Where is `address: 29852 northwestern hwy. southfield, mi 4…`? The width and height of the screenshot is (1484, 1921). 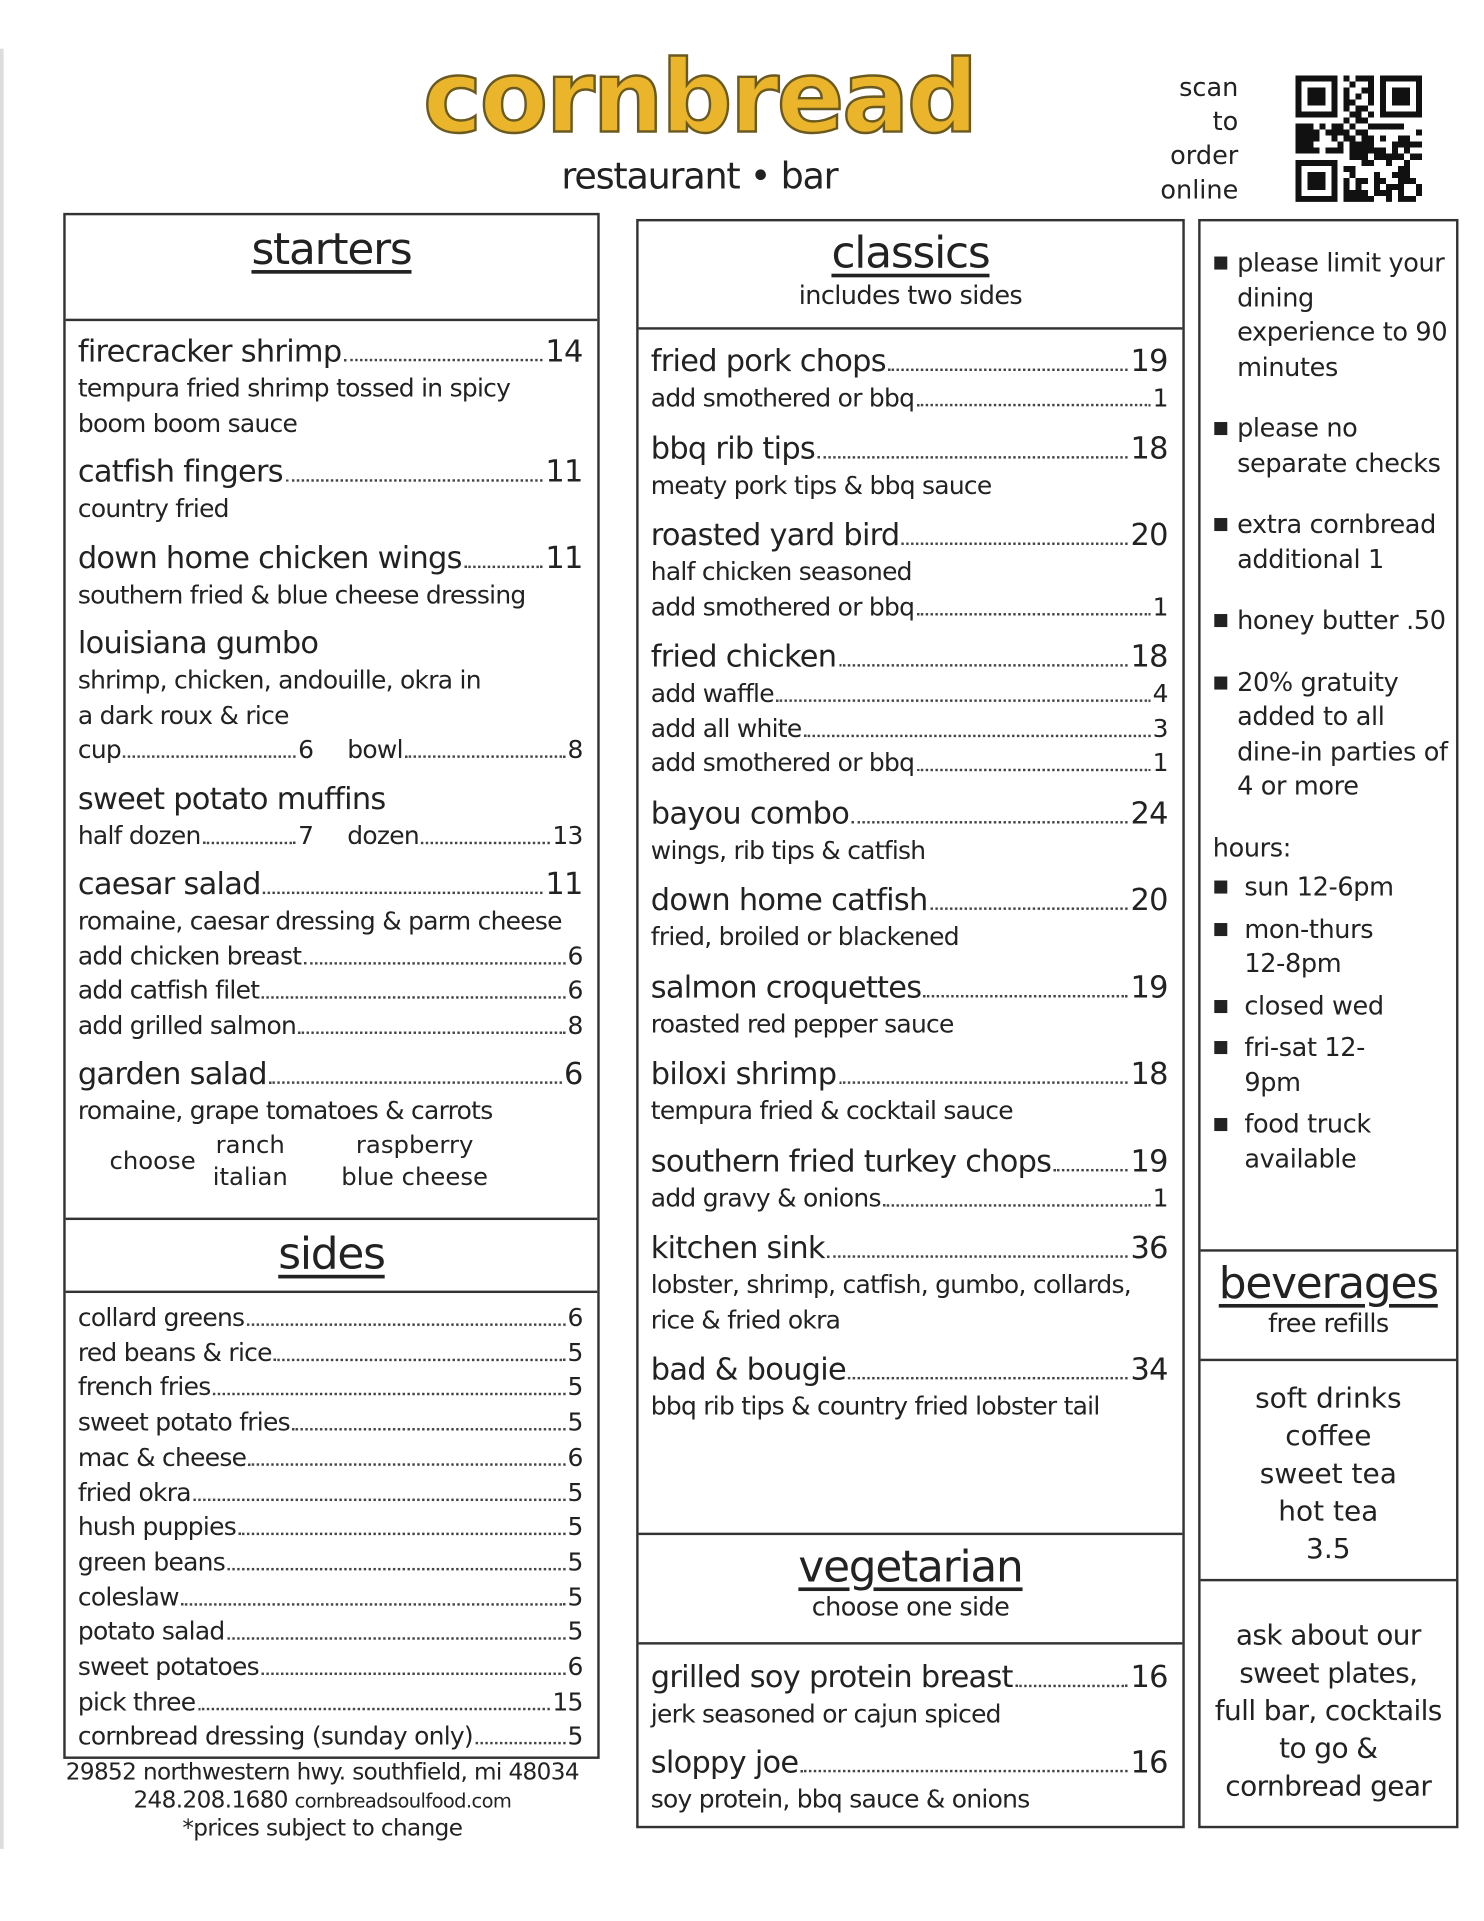 address: 29852 northwestern hwy. southfield, mi 4… is located at coordinates (322, 1772).